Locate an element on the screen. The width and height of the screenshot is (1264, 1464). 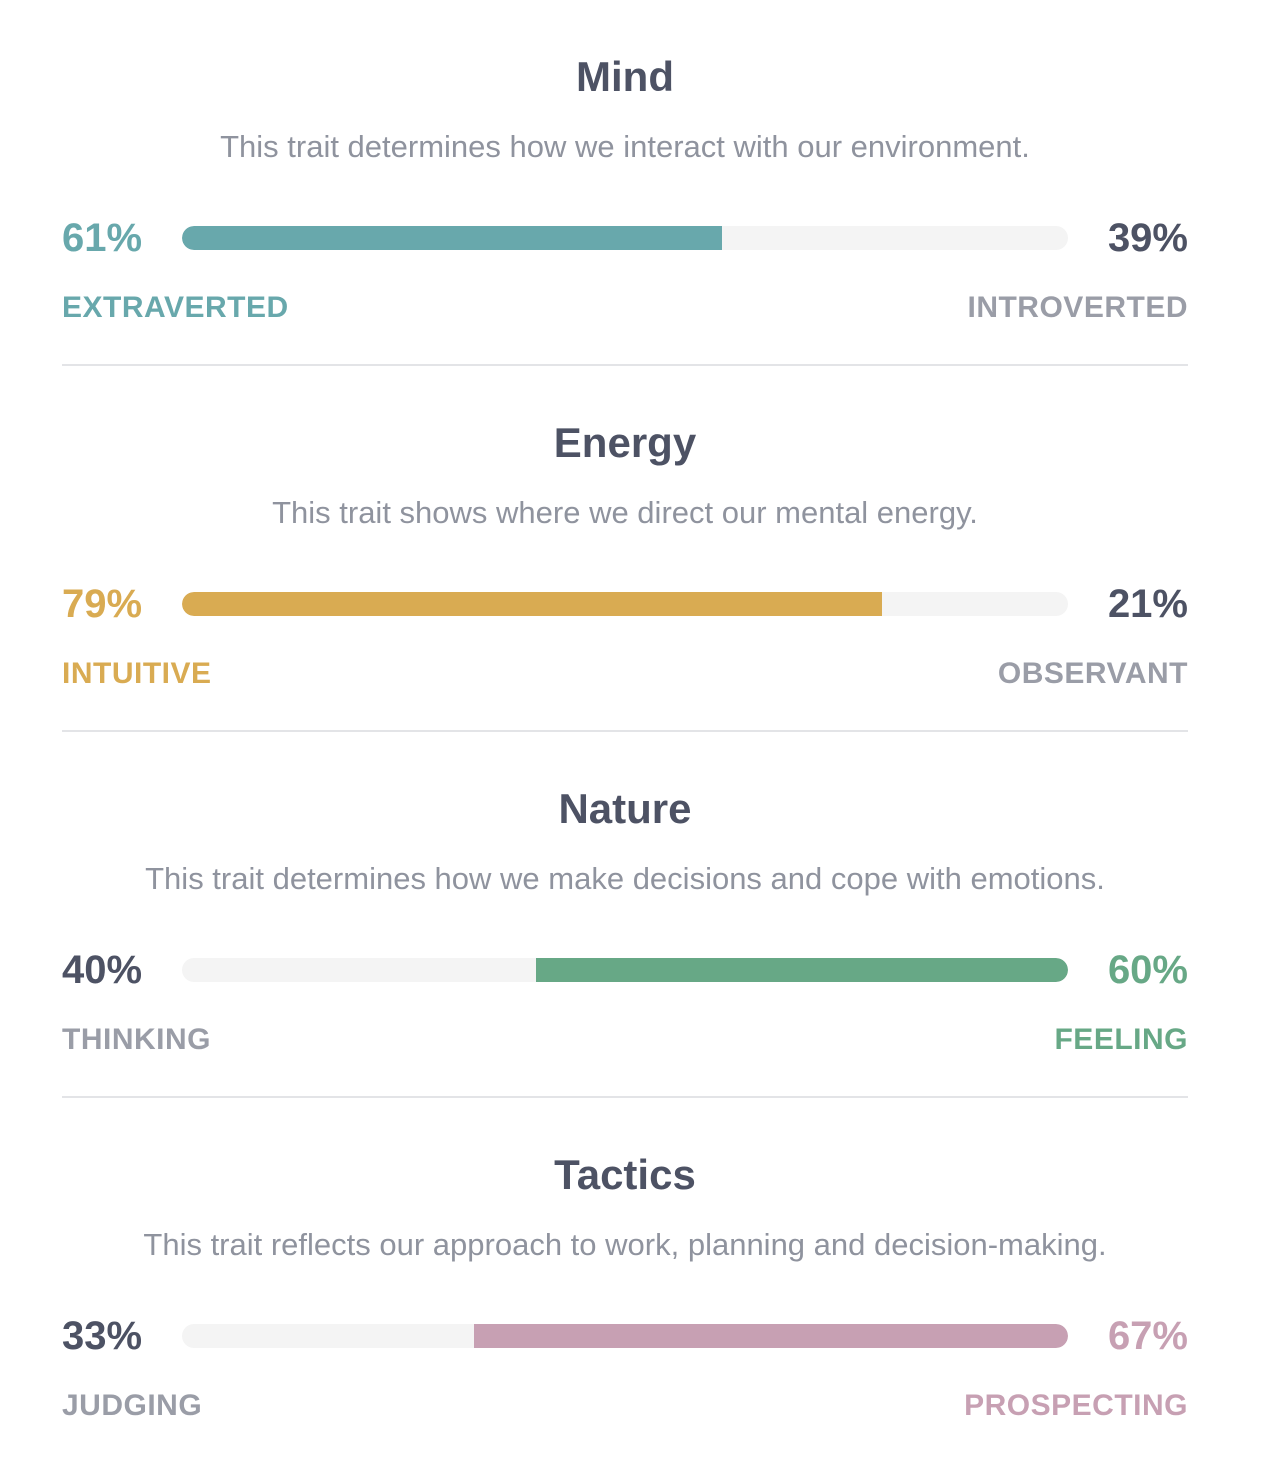
trait-title: Mind is located at coordinates (625, 76).